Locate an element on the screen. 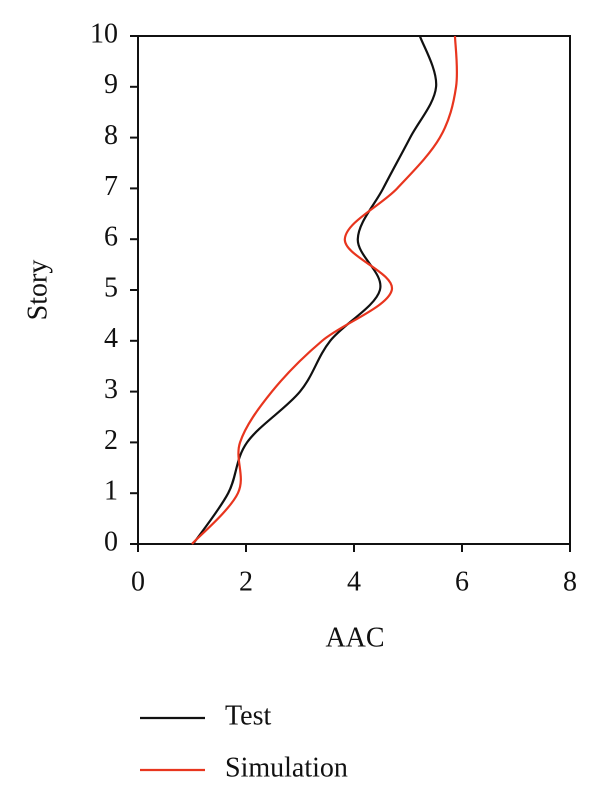  x-tick-label: 8 is located at coordinates (570, 581).